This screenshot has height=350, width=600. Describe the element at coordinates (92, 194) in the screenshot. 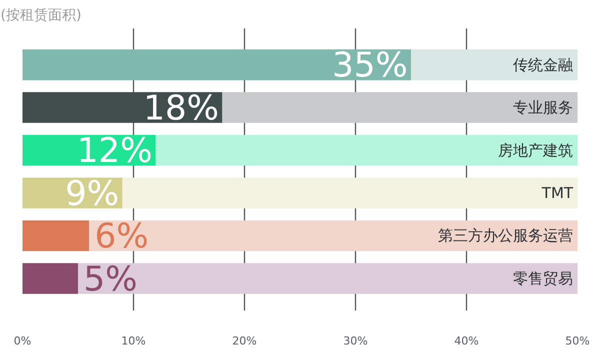

I see `data-label: 9%` at that location.